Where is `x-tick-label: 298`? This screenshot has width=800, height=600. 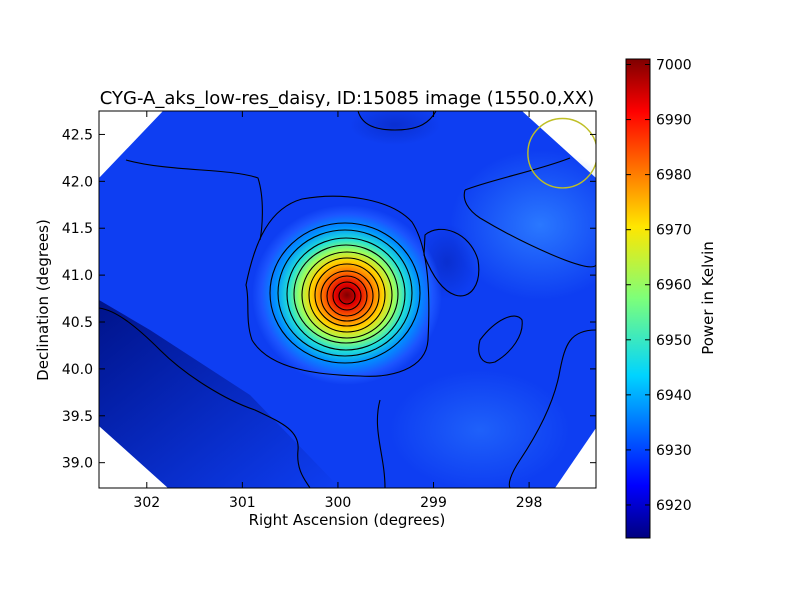
x-tick-label: 298 is located at coordinates (529, 503).